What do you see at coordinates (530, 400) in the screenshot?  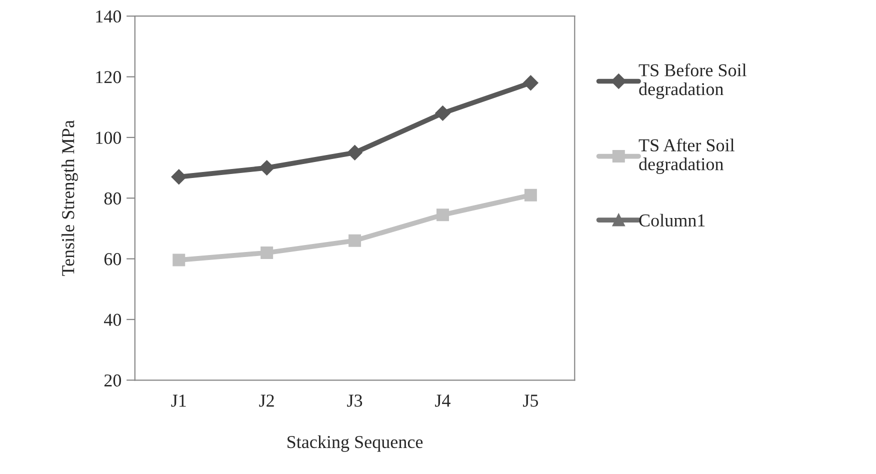 I see `x-tick-label: J5` at bounding box center [530, 400].